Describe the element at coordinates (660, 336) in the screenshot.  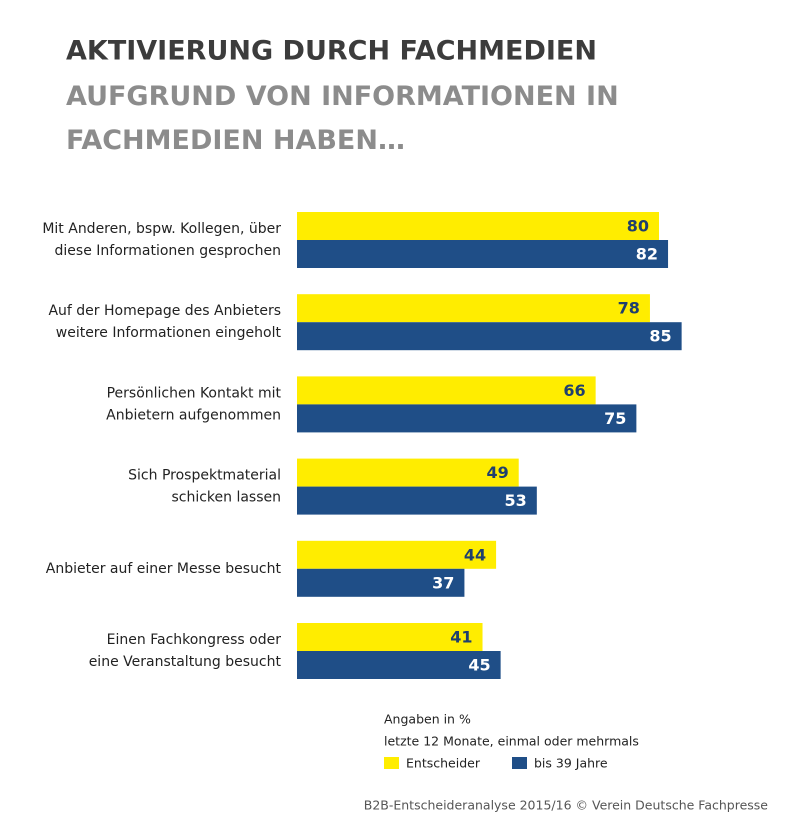
I see `value-label: 85` at that location.